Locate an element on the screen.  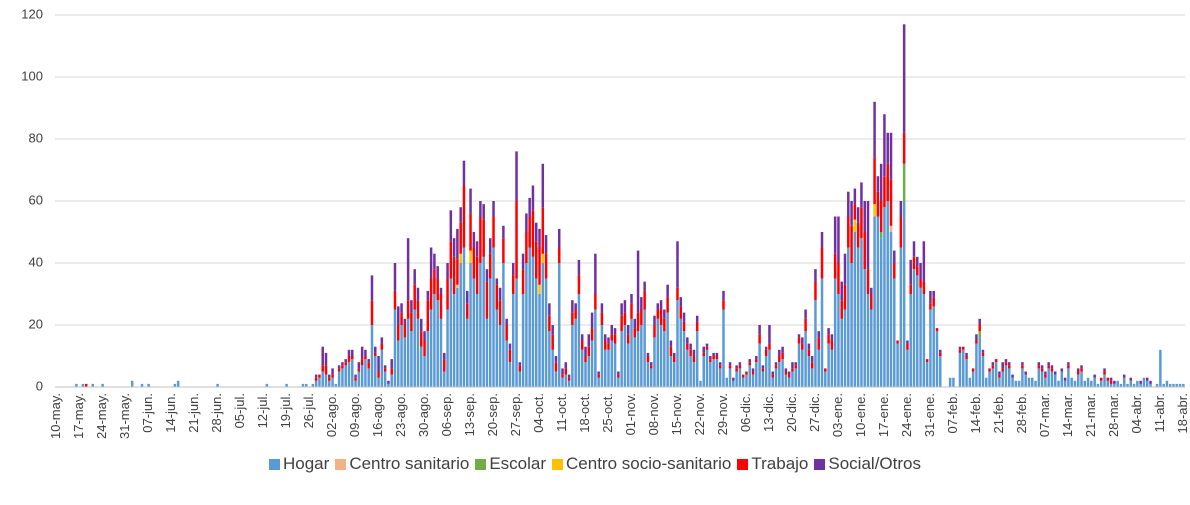
x-tick-label: 31-ene. is located at coordinates (929, 415).